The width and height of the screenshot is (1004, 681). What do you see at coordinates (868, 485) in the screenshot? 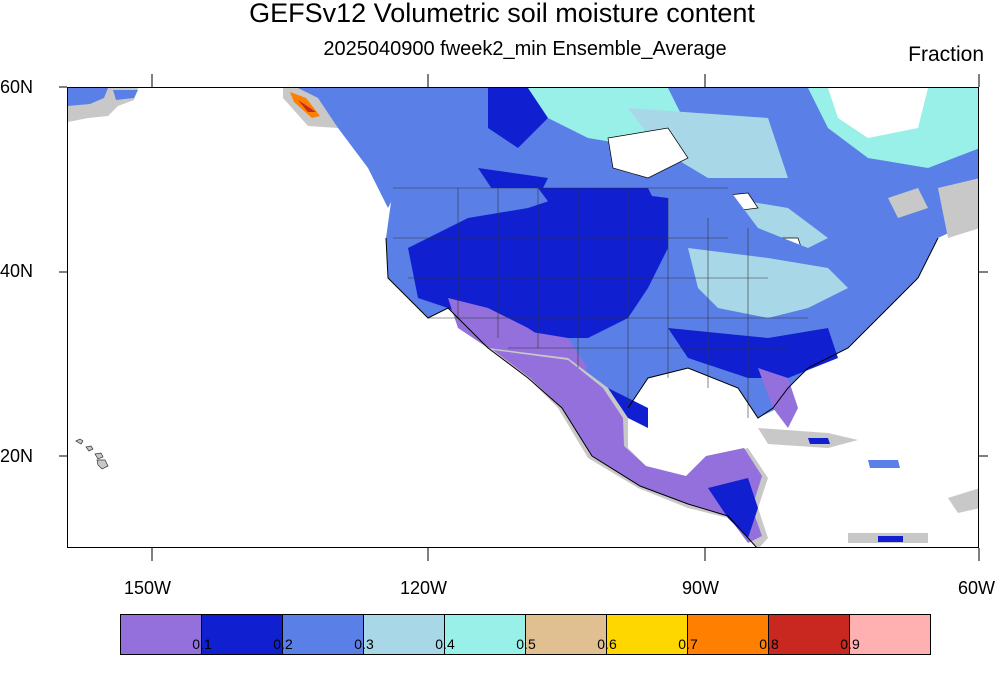
I see `caribbean-region` at bounding box center [868, 485].